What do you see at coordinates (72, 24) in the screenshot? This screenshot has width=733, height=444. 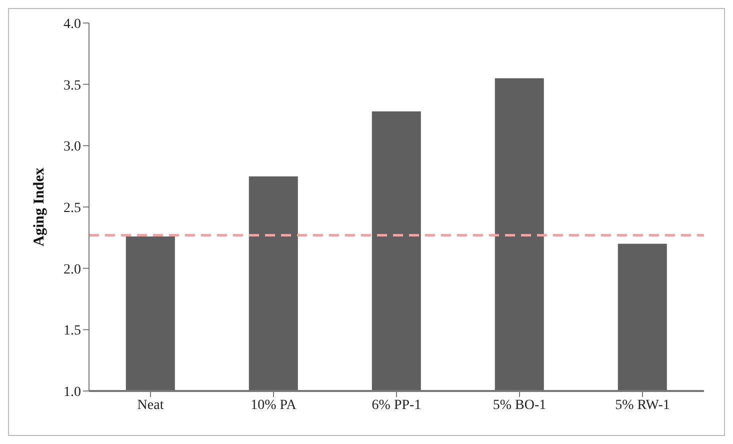 I see `y-tick-label: 4.0` at bounding box center [72, 24].